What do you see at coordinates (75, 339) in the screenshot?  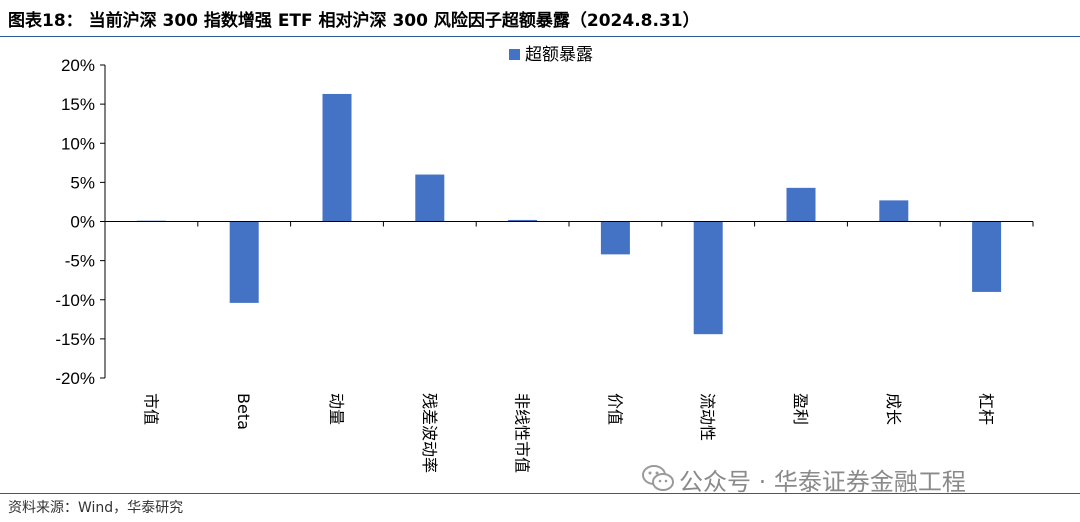 I see `y-tick-label: -15%` at bounding box center [75, 339].